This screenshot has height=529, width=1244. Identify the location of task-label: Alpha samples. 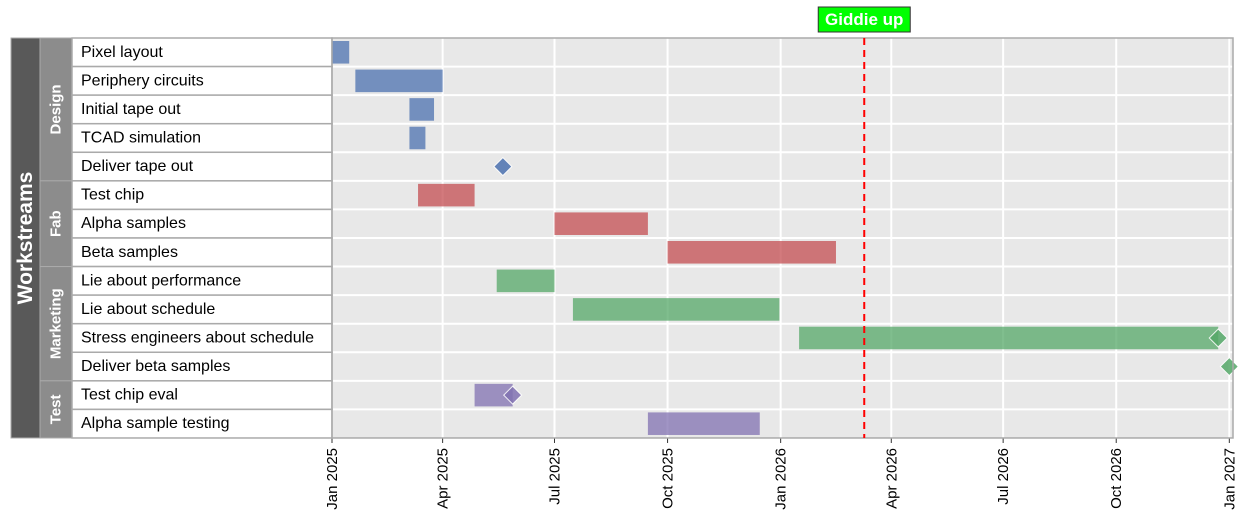
(133, 223).